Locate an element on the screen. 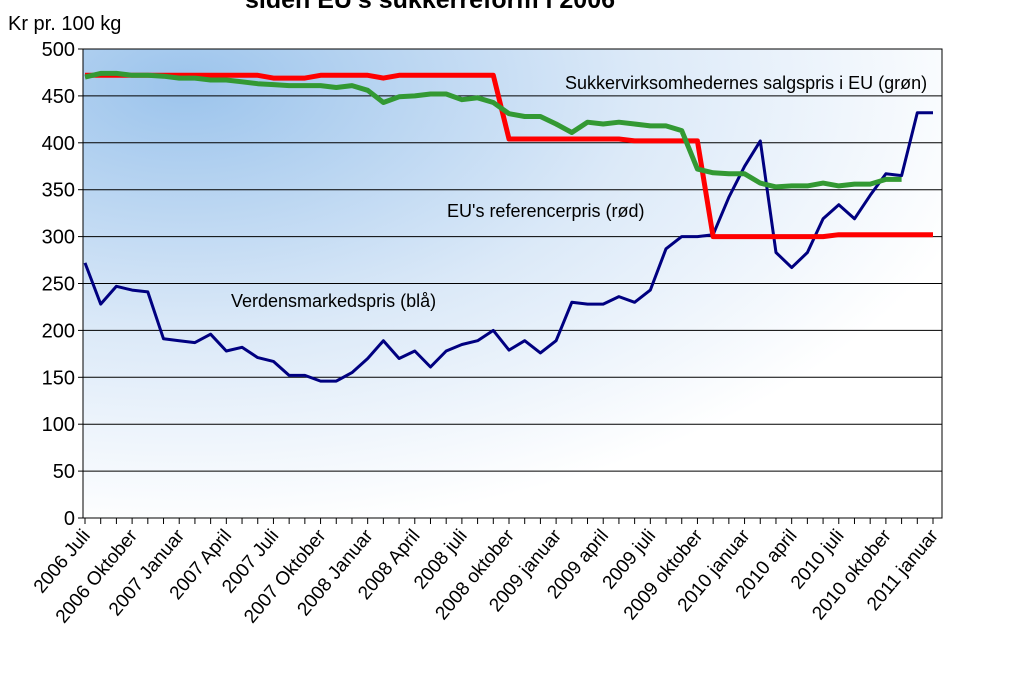  annotation: EU's referencerpris (rød) is located at coordinates (545, 211).